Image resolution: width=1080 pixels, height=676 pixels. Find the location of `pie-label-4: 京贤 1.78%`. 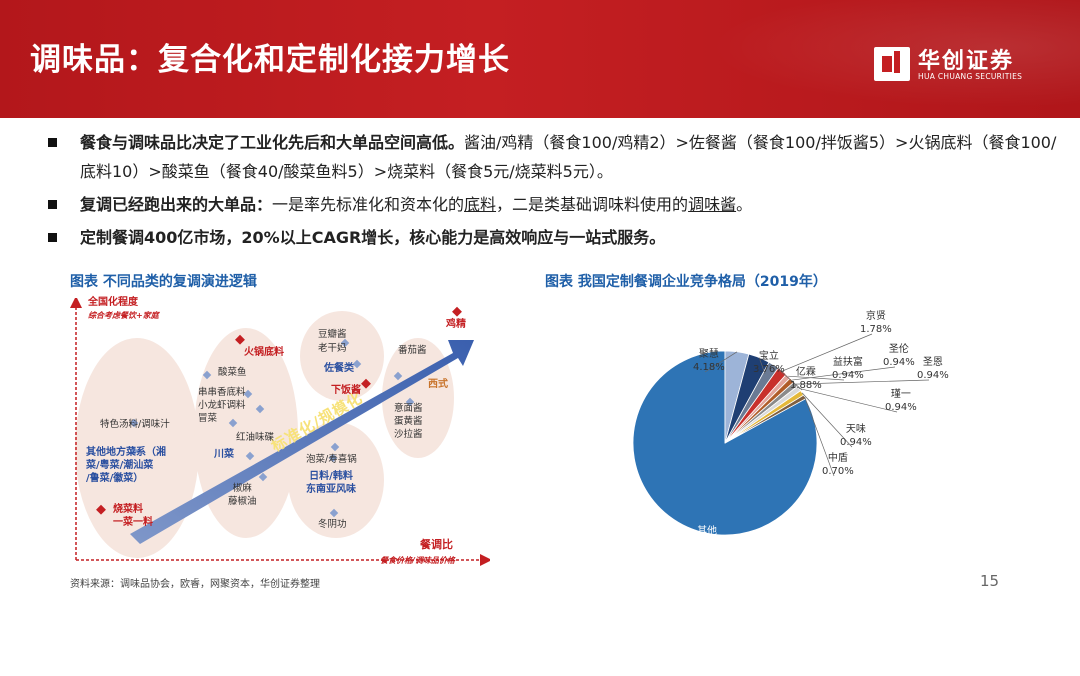

pie-label-4: 京贤 1.78% is located at coordinates (876, 323).